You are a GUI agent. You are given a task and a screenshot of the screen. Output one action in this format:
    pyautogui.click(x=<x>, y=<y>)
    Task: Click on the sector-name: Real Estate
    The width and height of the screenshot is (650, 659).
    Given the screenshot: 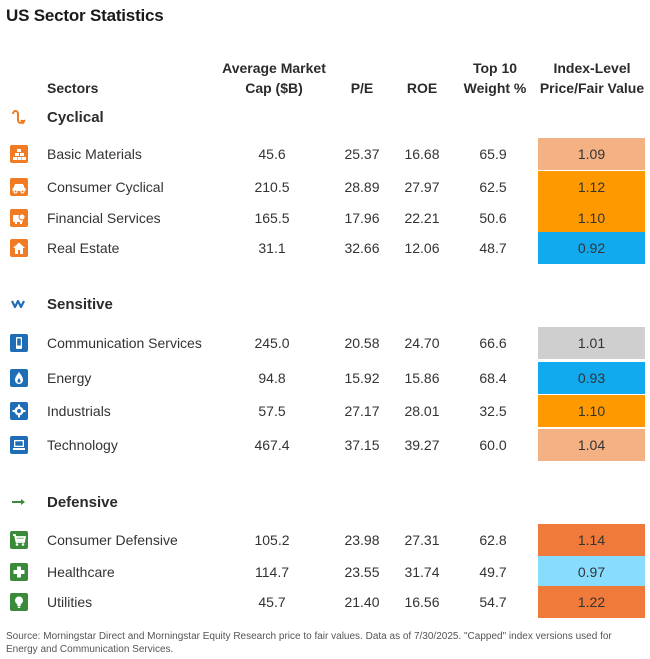 What is the action you would take?
    pyautogui.click(x=83, y=248)
    